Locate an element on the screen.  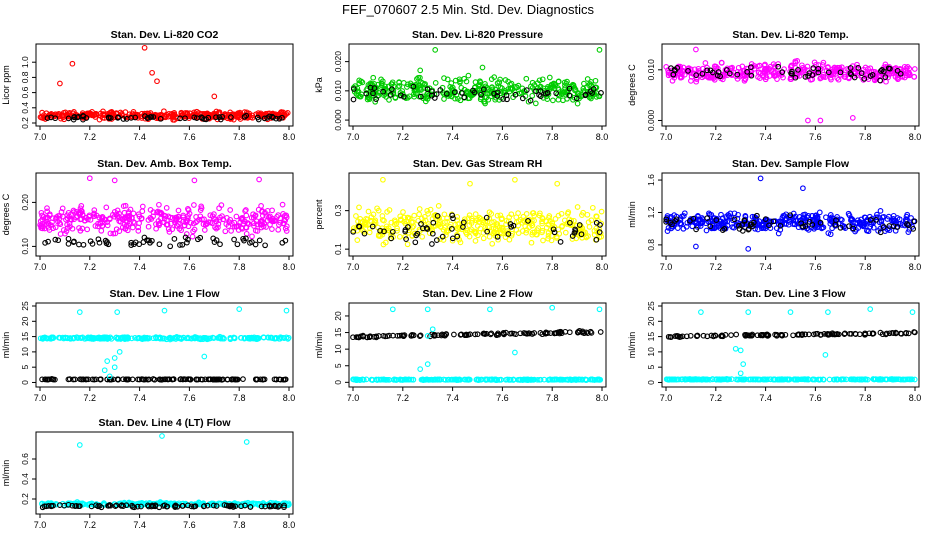
y-tick-label: 20 is located at coordinates (25, 321).